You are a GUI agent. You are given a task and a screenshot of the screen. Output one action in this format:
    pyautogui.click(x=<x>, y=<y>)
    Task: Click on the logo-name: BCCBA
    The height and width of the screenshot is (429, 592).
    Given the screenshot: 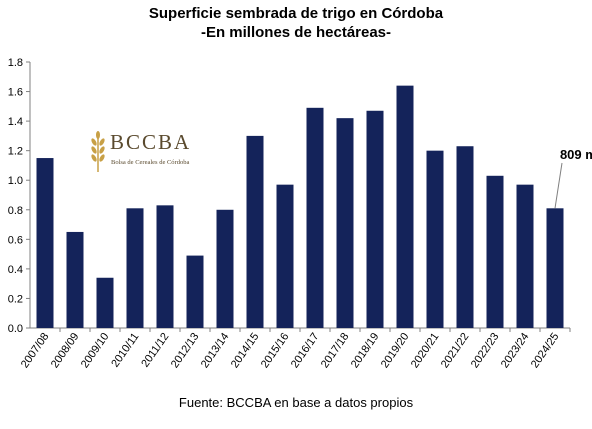 What is the action you would take?
    pyautogui.click(x=151, y=142)
    